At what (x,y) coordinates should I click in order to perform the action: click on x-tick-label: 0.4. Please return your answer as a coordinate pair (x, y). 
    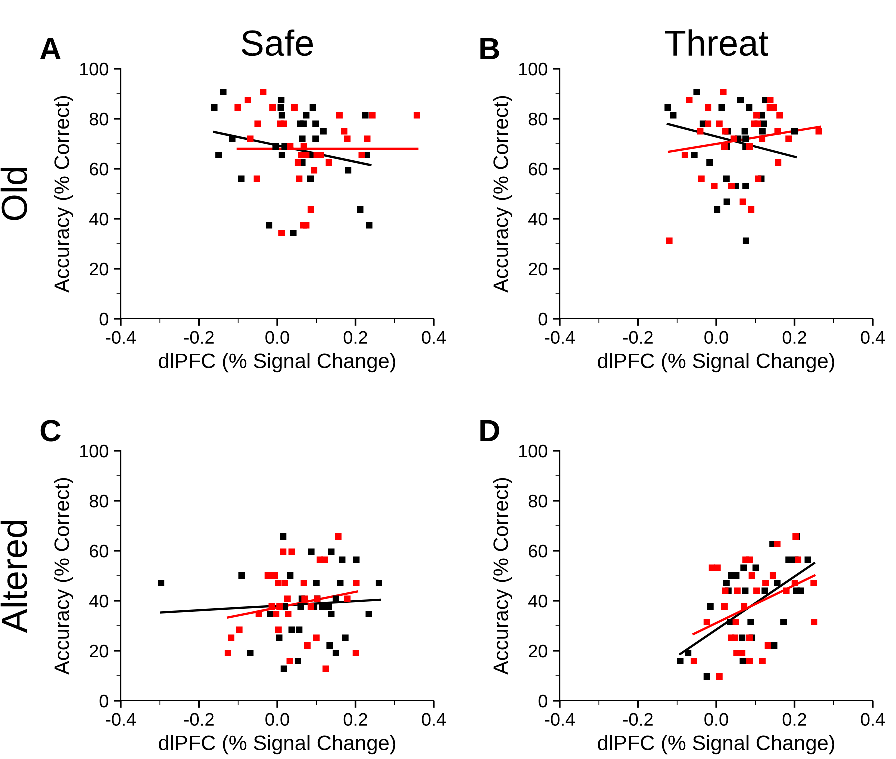
    Looking at the image, I should click on (873, 719).